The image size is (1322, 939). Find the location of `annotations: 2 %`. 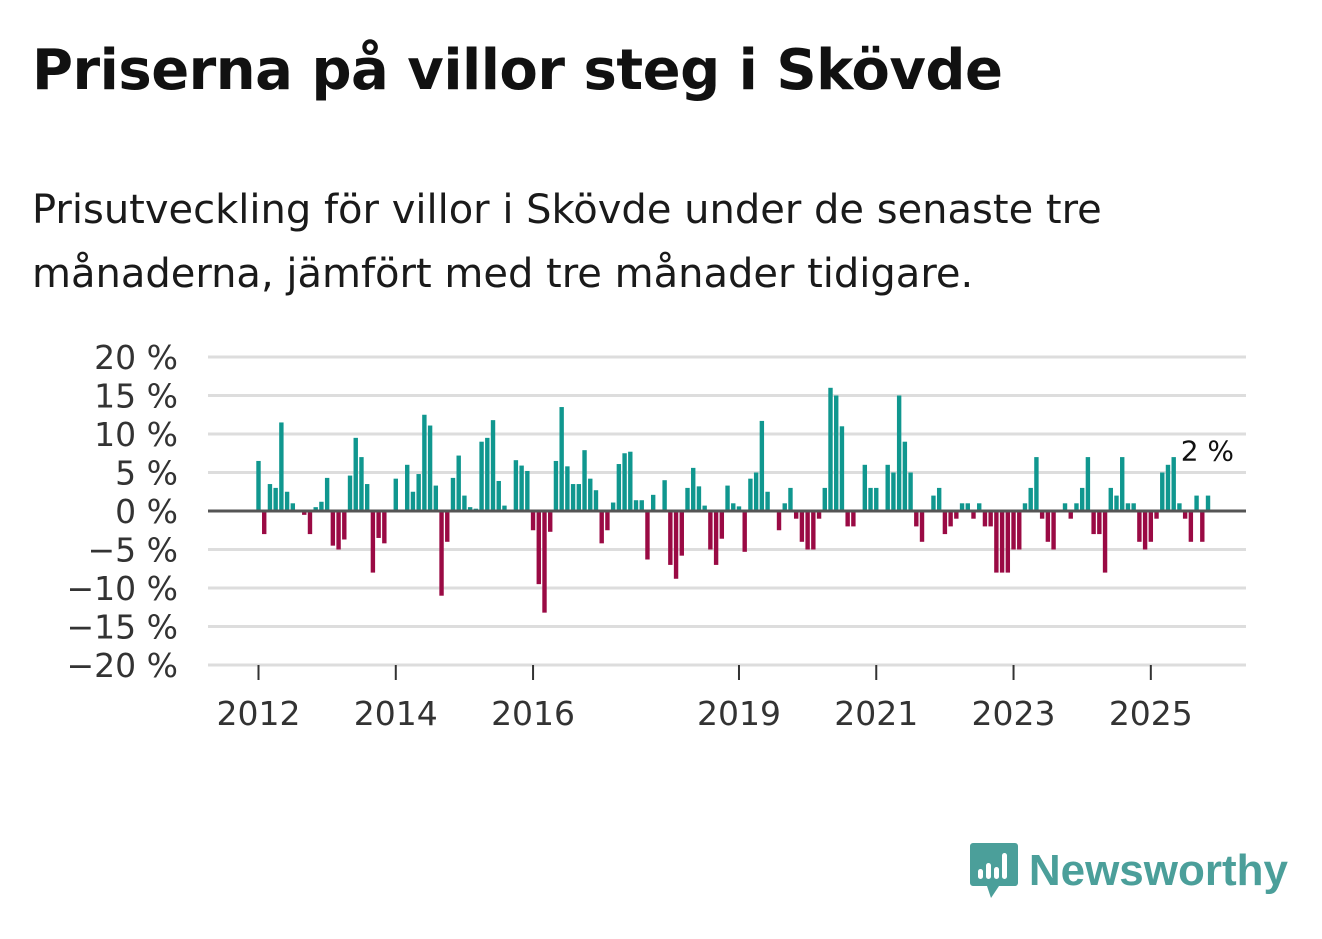

annotations: 2 % is located at coordinates (1207, 451).